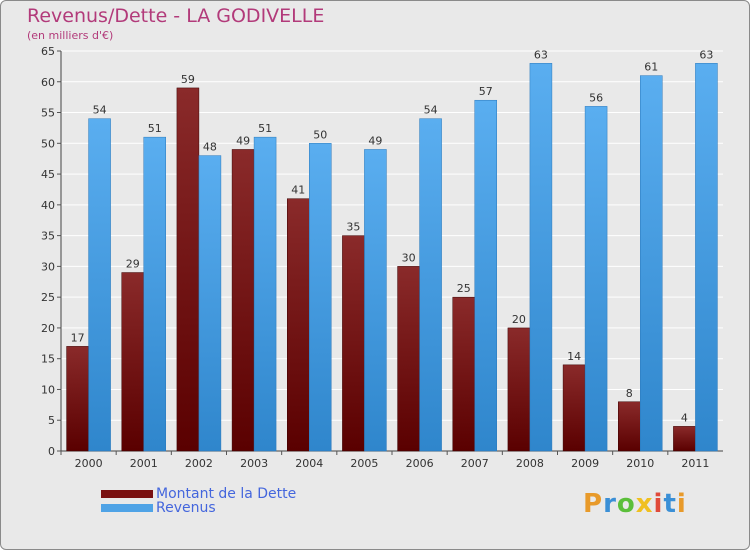  I want to click on y-tick-label: 15, so click(48, 359).